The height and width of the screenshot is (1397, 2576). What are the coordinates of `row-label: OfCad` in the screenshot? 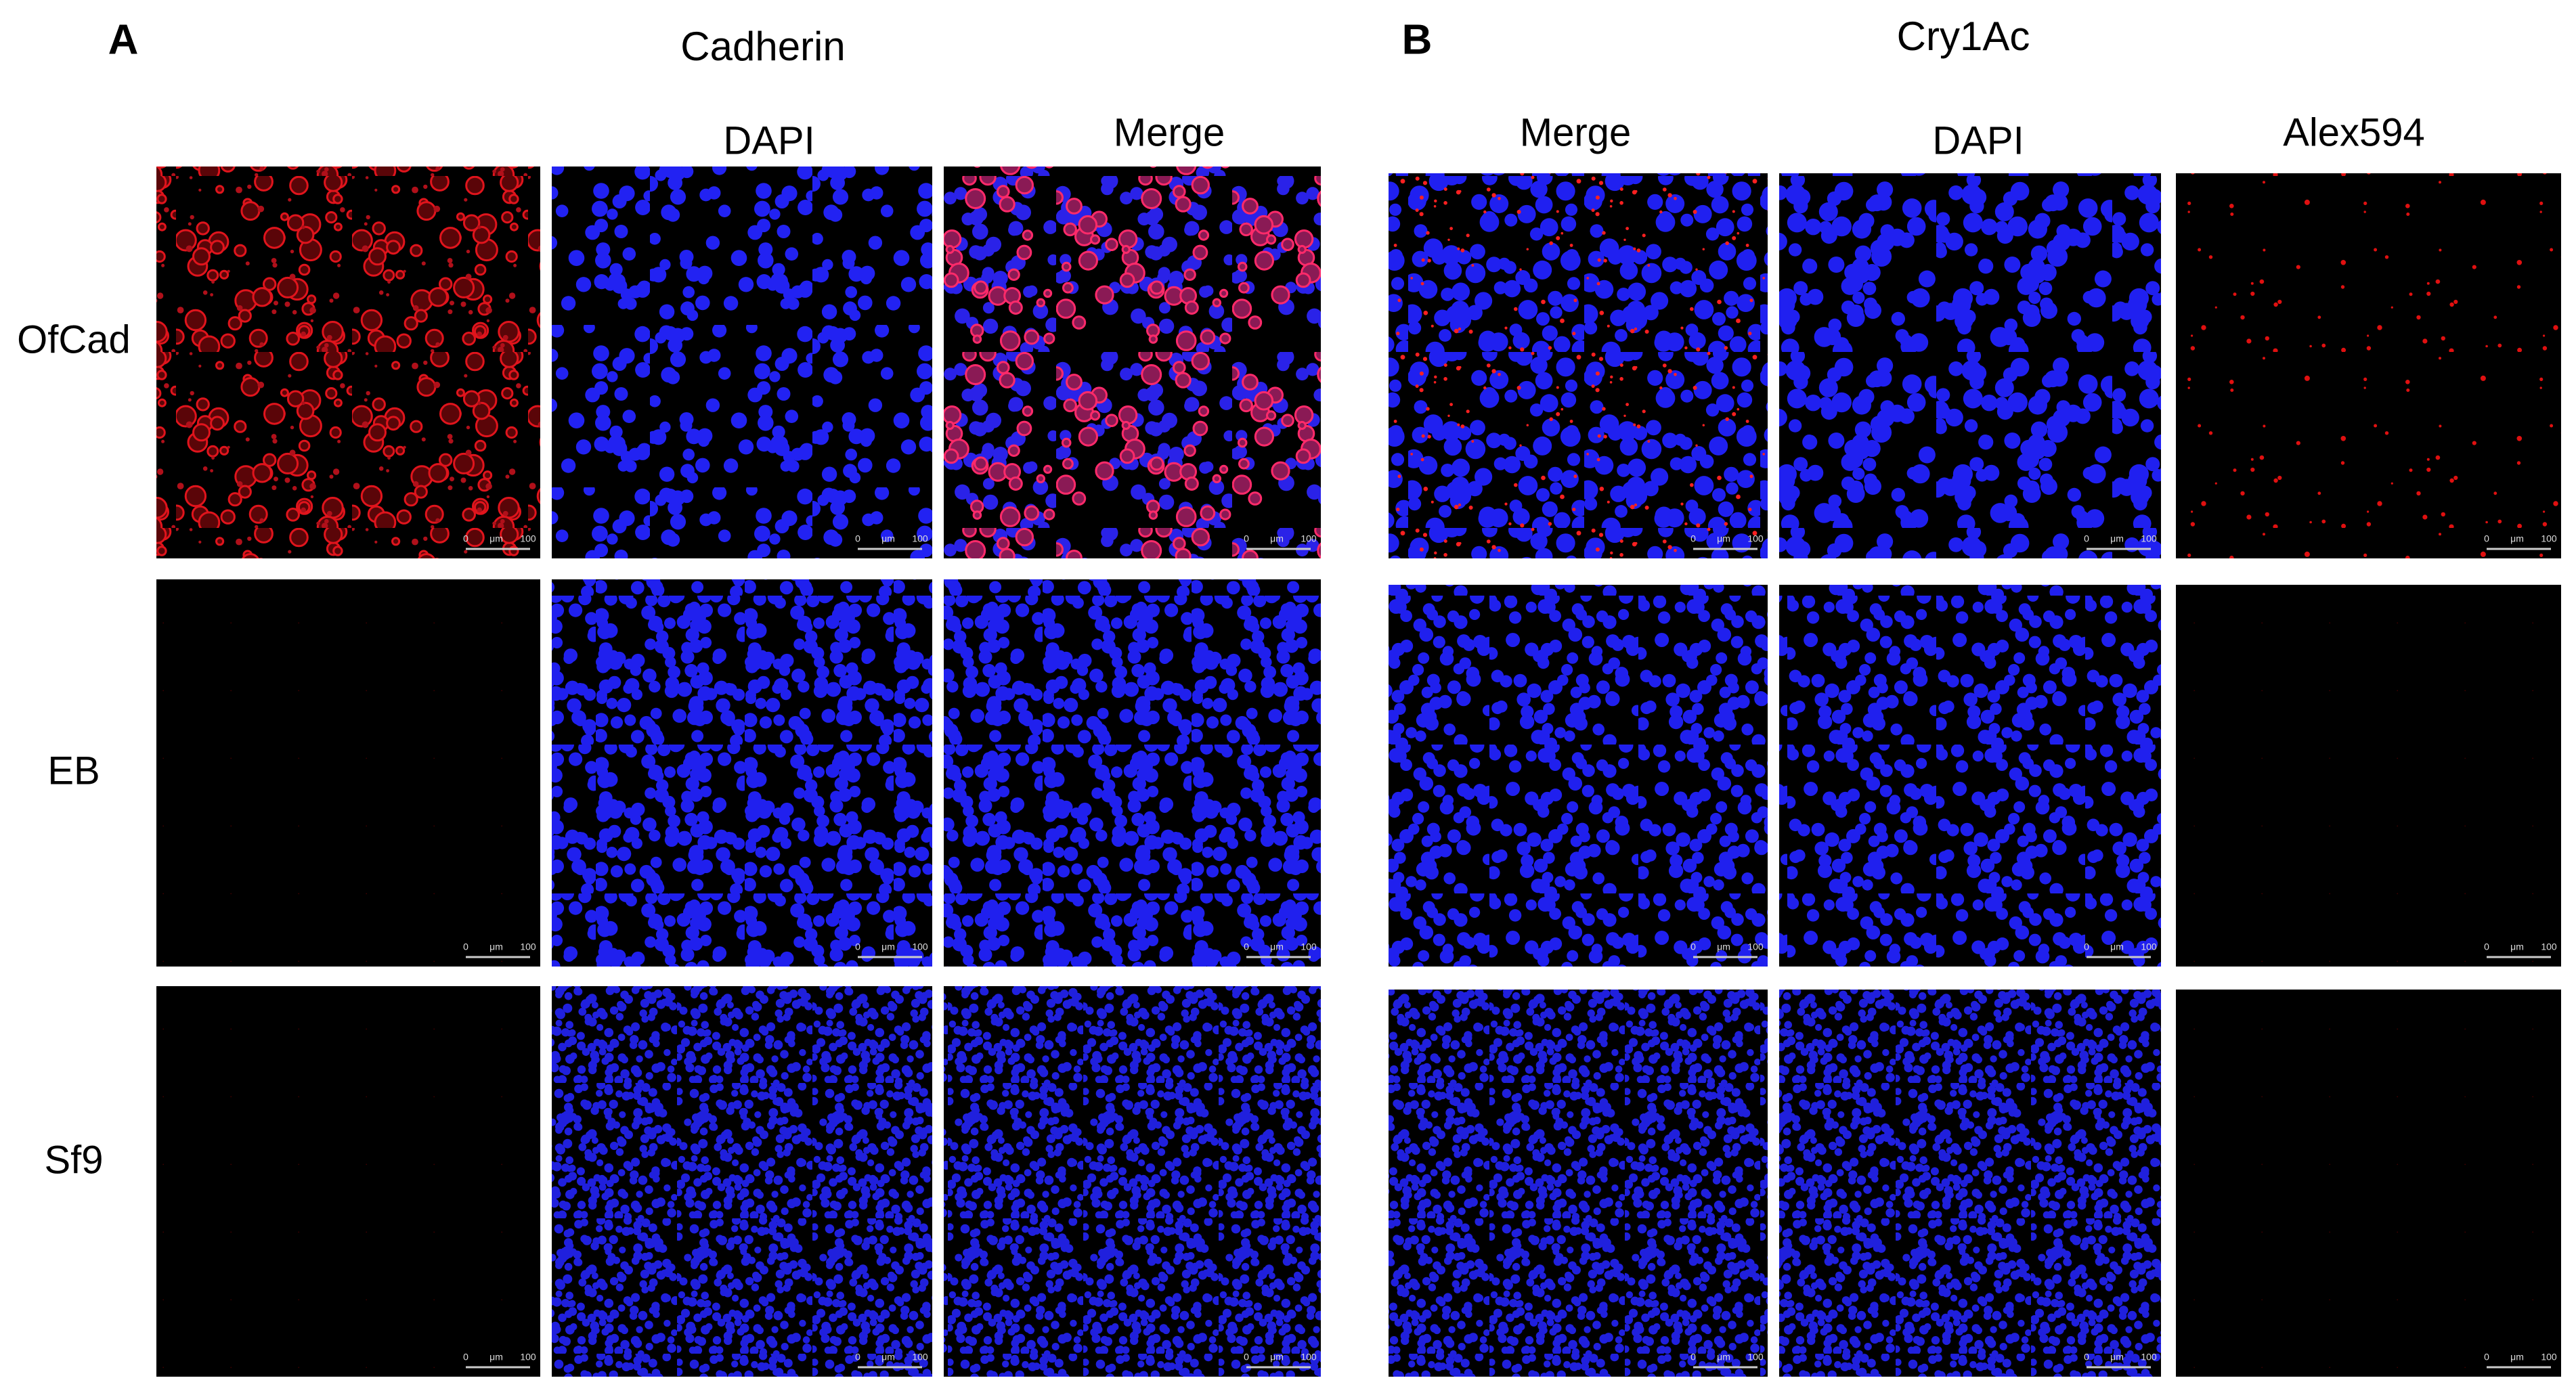 It's located at (74, 339).